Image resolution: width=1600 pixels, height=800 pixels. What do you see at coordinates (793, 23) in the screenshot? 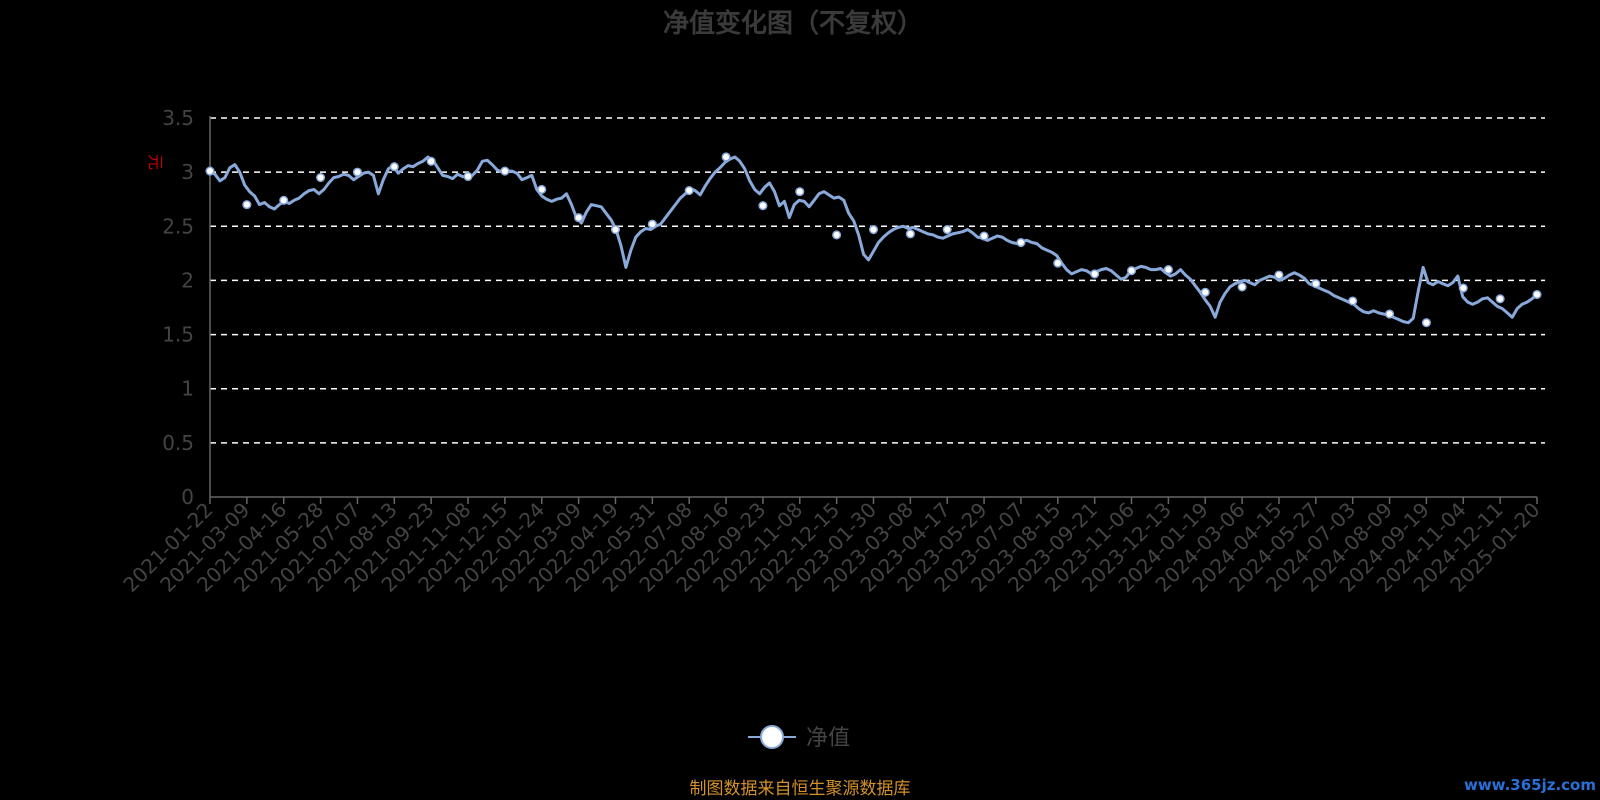
I see `chart-title: 净值变化图（不复权）` at bounding box center [793, 23].